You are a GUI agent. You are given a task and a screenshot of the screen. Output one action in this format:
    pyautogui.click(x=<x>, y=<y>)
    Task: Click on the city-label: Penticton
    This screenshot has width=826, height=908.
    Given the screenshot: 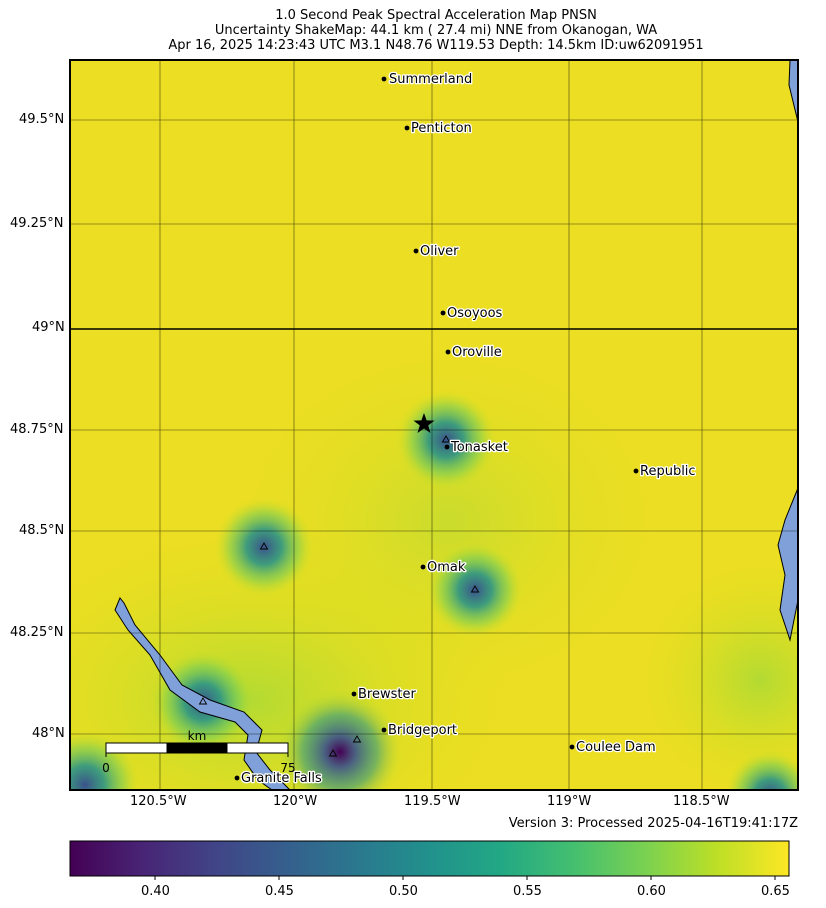 What is the action you would take?
    pyautogui.click(x=441, y=128)
    